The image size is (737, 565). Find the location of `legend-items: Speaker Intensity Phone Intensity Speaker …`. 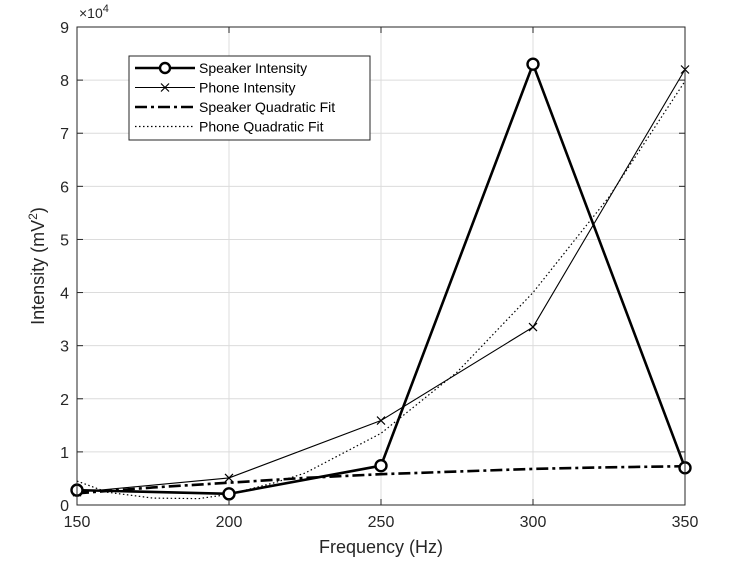

legend-items: Speaker Intensity Phone Intensity Speaker … is located at coordinates (235, 97).